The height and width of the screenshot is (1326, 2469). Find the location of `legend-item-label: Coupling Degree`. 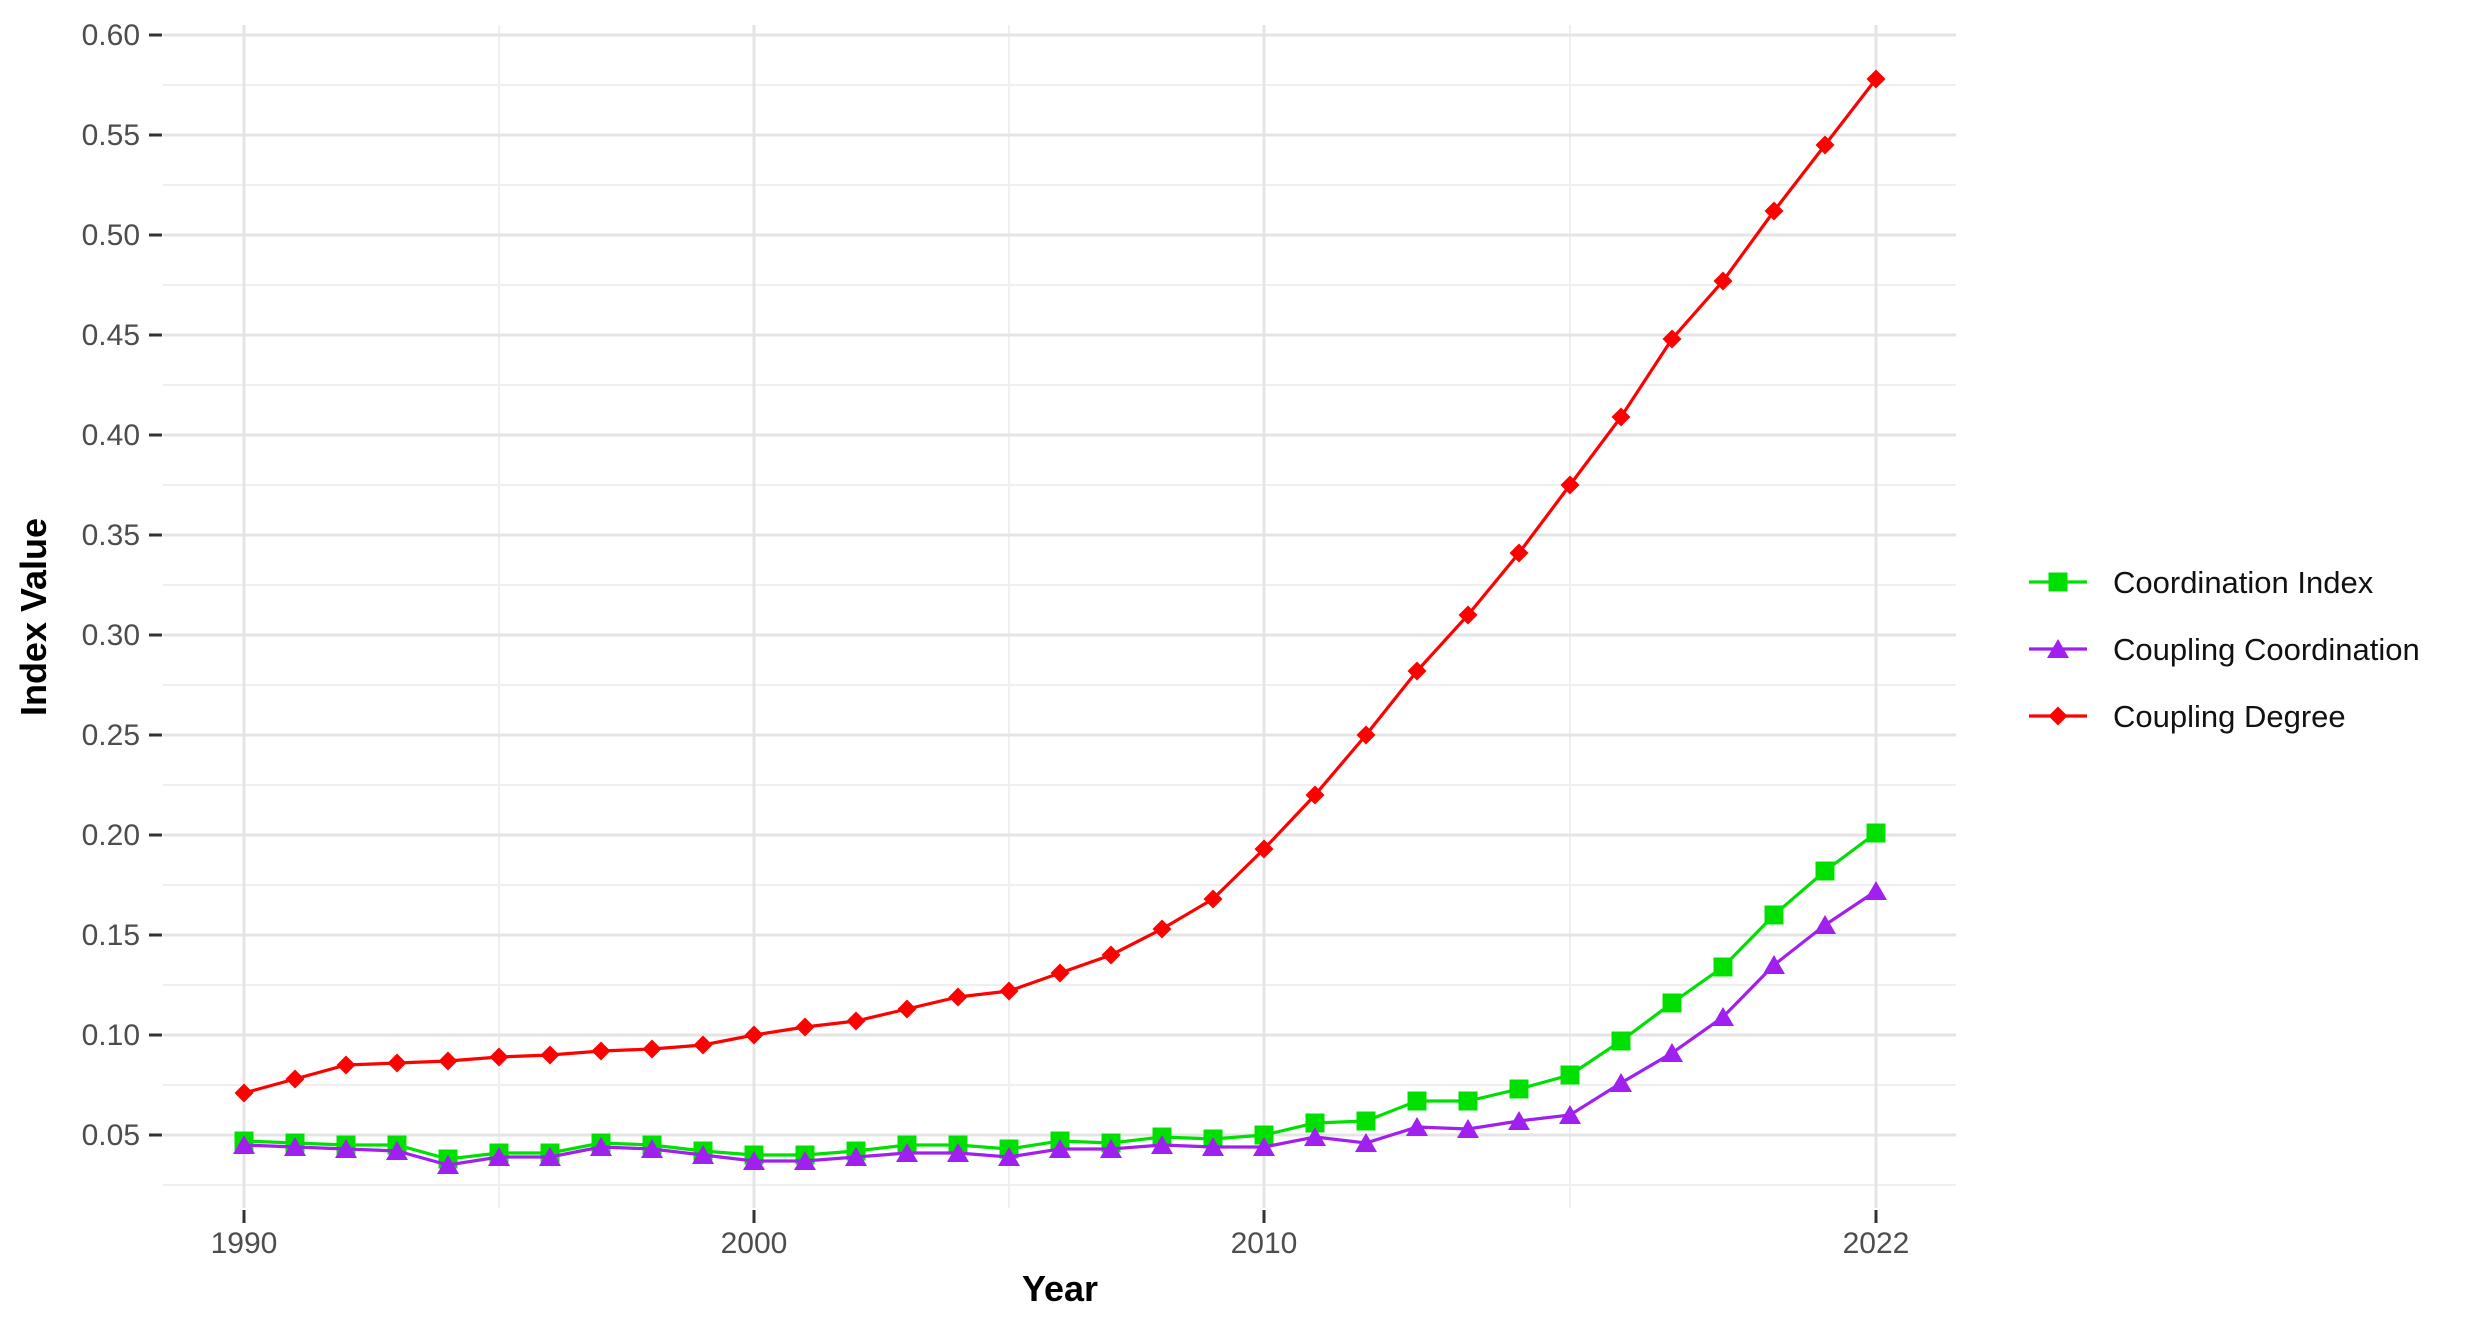

legend-item-label: Coupling Degree is located at coordinates (2229, 716).